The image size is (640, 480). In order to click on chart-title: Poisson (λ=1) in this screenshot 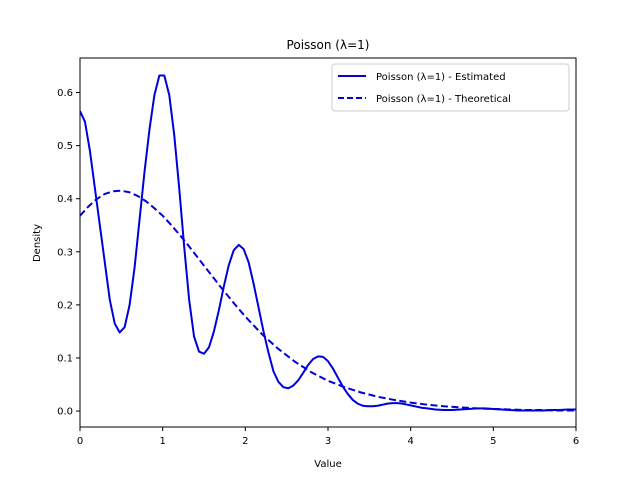, I will do `click(328, 45)`.